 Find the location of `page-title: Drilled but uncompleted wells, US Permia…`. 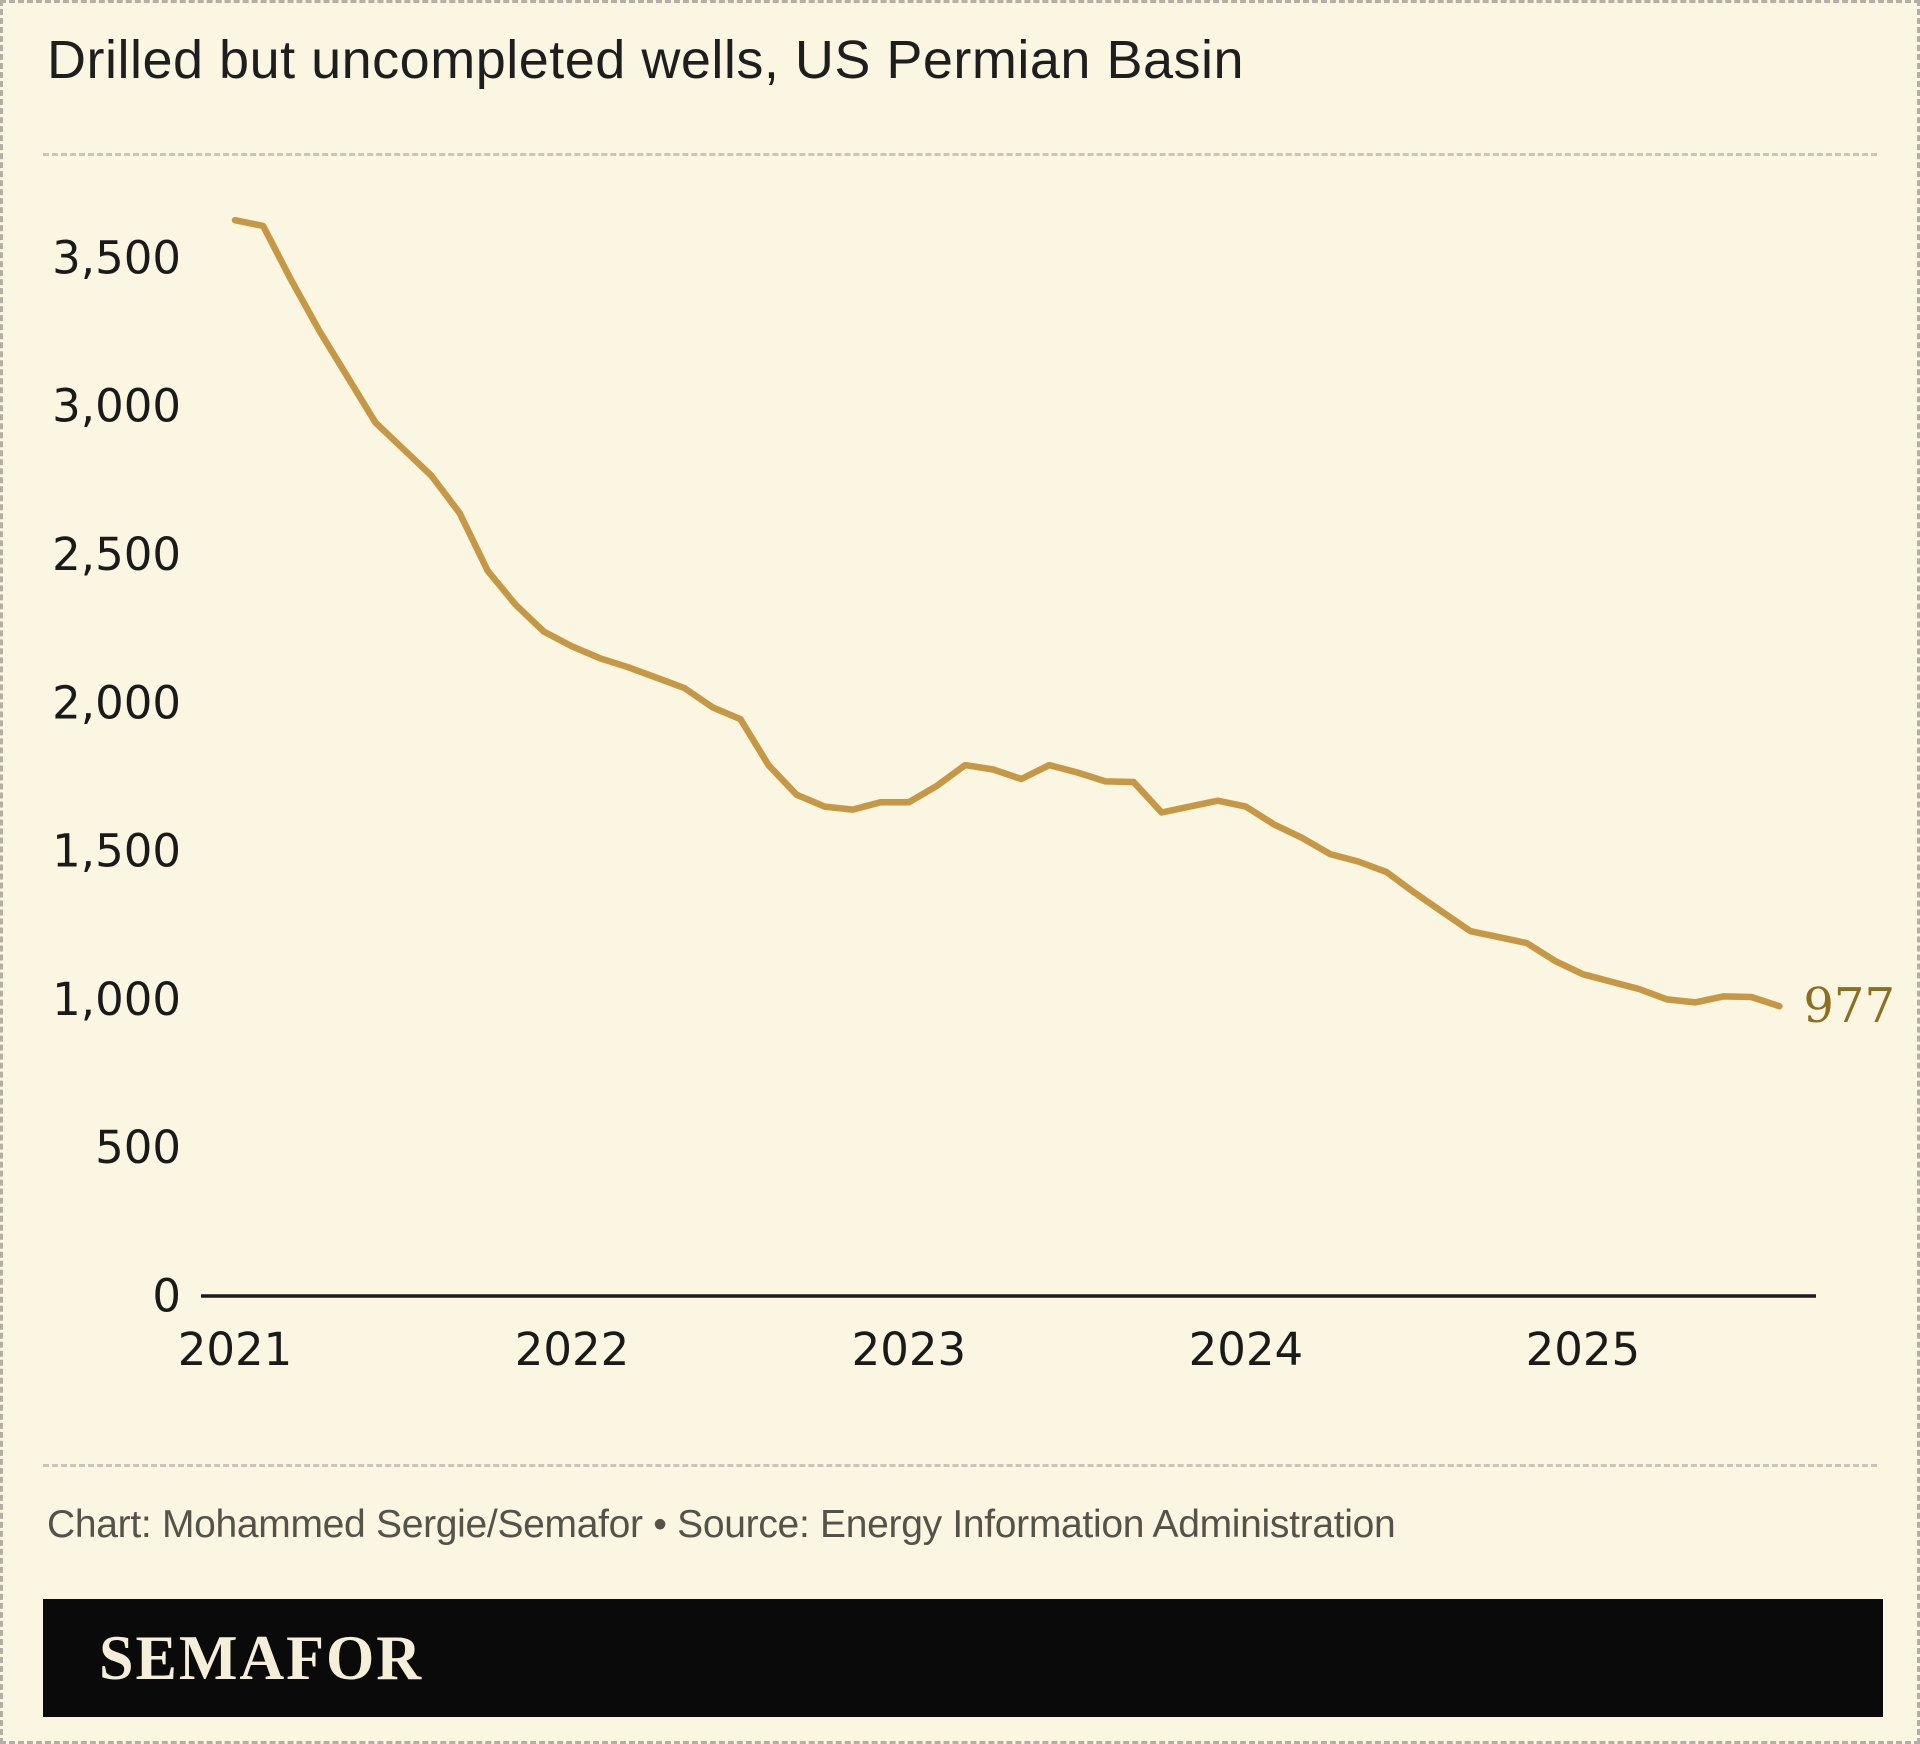

page-title: Drilled but uncompleted wells, US Permia… is located at coordinates (646, 60).